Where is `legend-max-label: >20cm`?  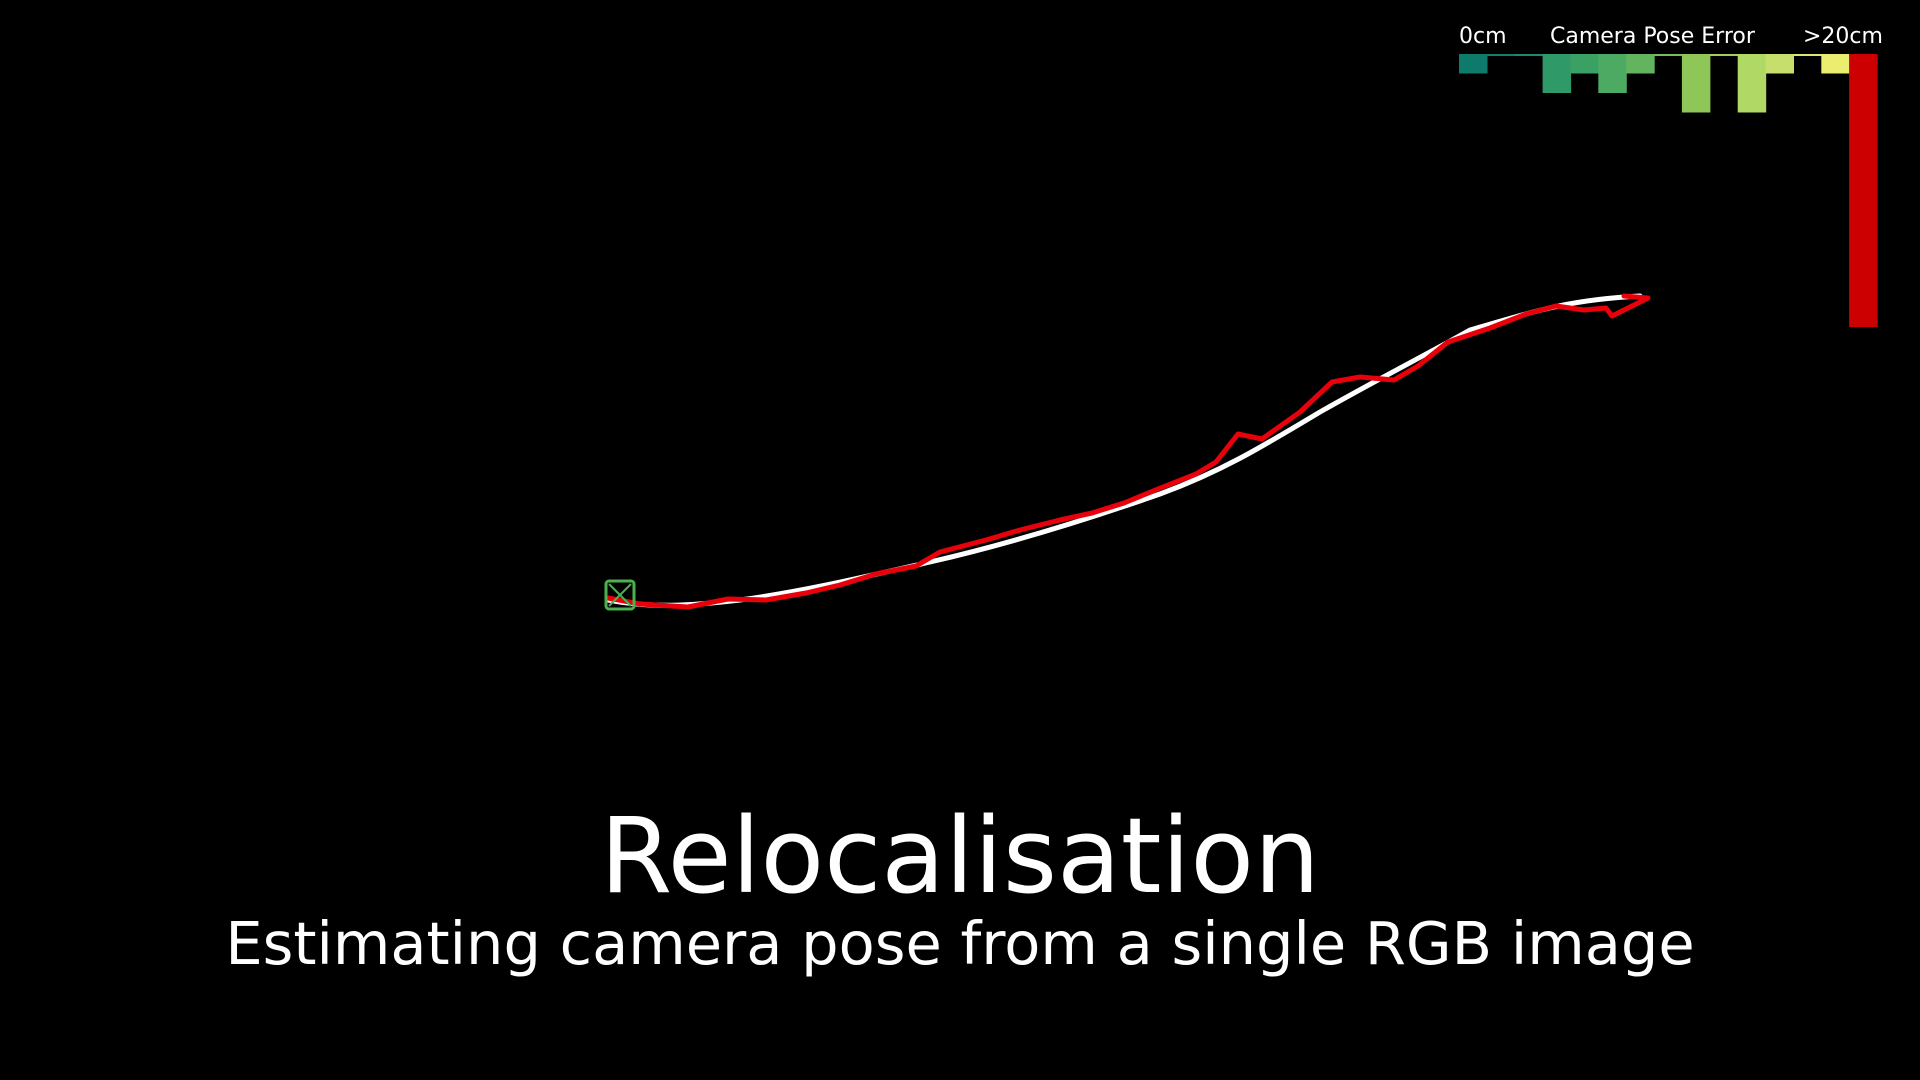
legend-max-label: >20cm is located at coordinates (1843, 36).